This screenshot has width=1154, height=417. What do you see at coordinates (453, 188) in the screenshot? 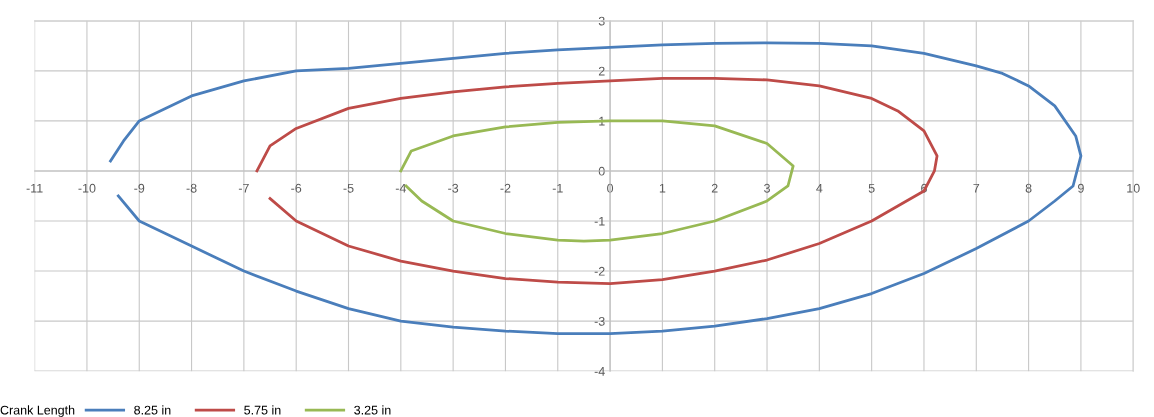
I see `x-tick-label: -3` at bounding box center [453, 188].